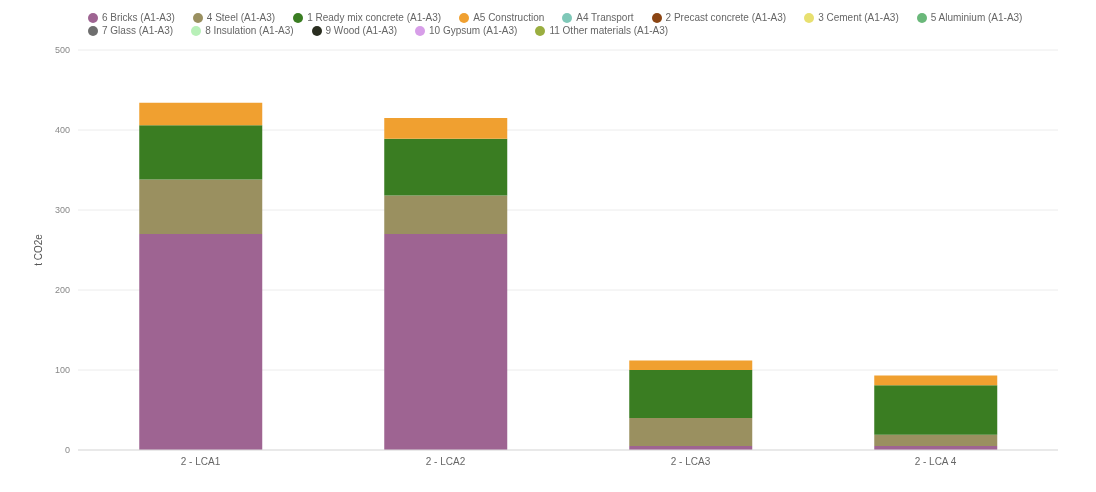 This screenshot has height=492, width=1096. What do you see at coordinates (138, 17) in the screenshot?
I see `legend-label: 6 Bricks (A1-A3)` at bounding box center [138, 17].